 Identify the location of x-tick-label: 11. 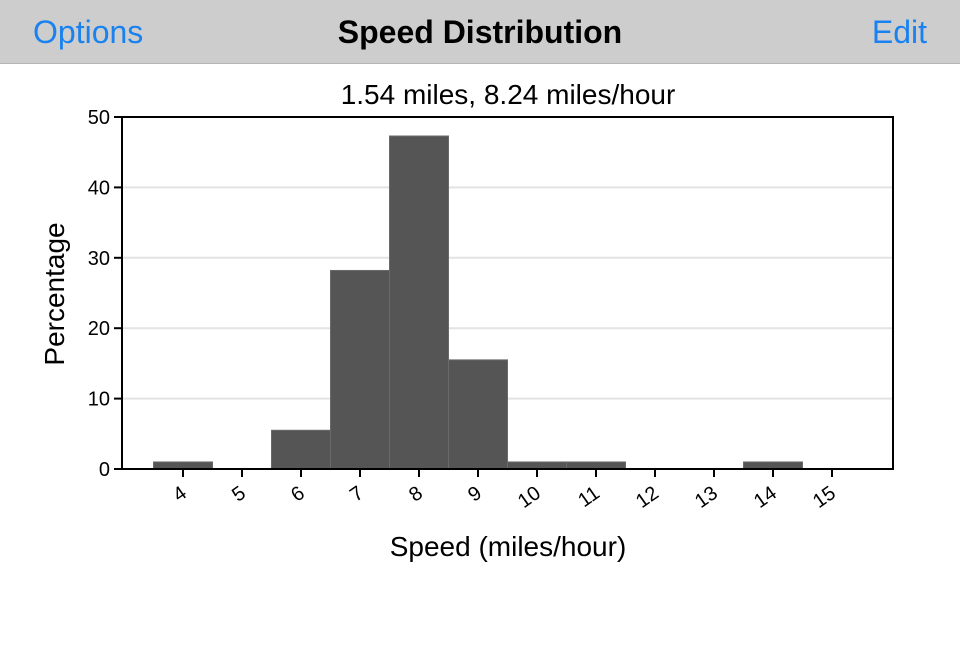
(589, 497).